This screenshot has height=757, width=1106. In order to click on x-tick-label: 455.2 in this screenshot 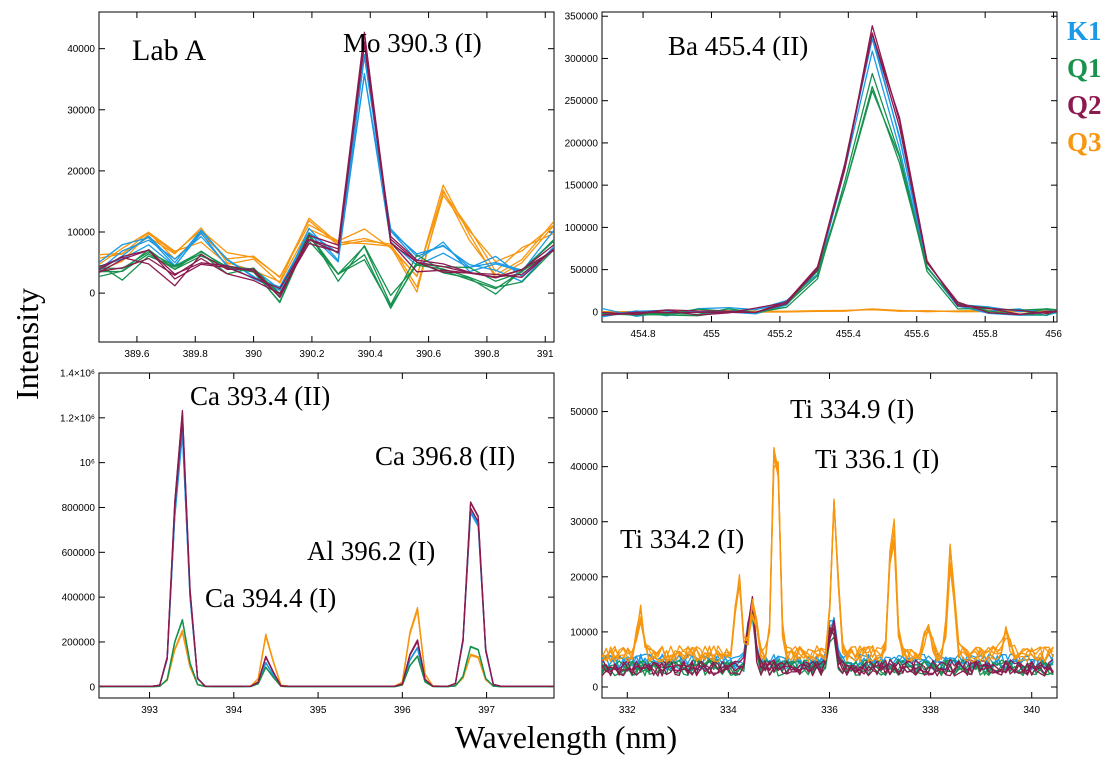, I will do `click(779, 334)`.